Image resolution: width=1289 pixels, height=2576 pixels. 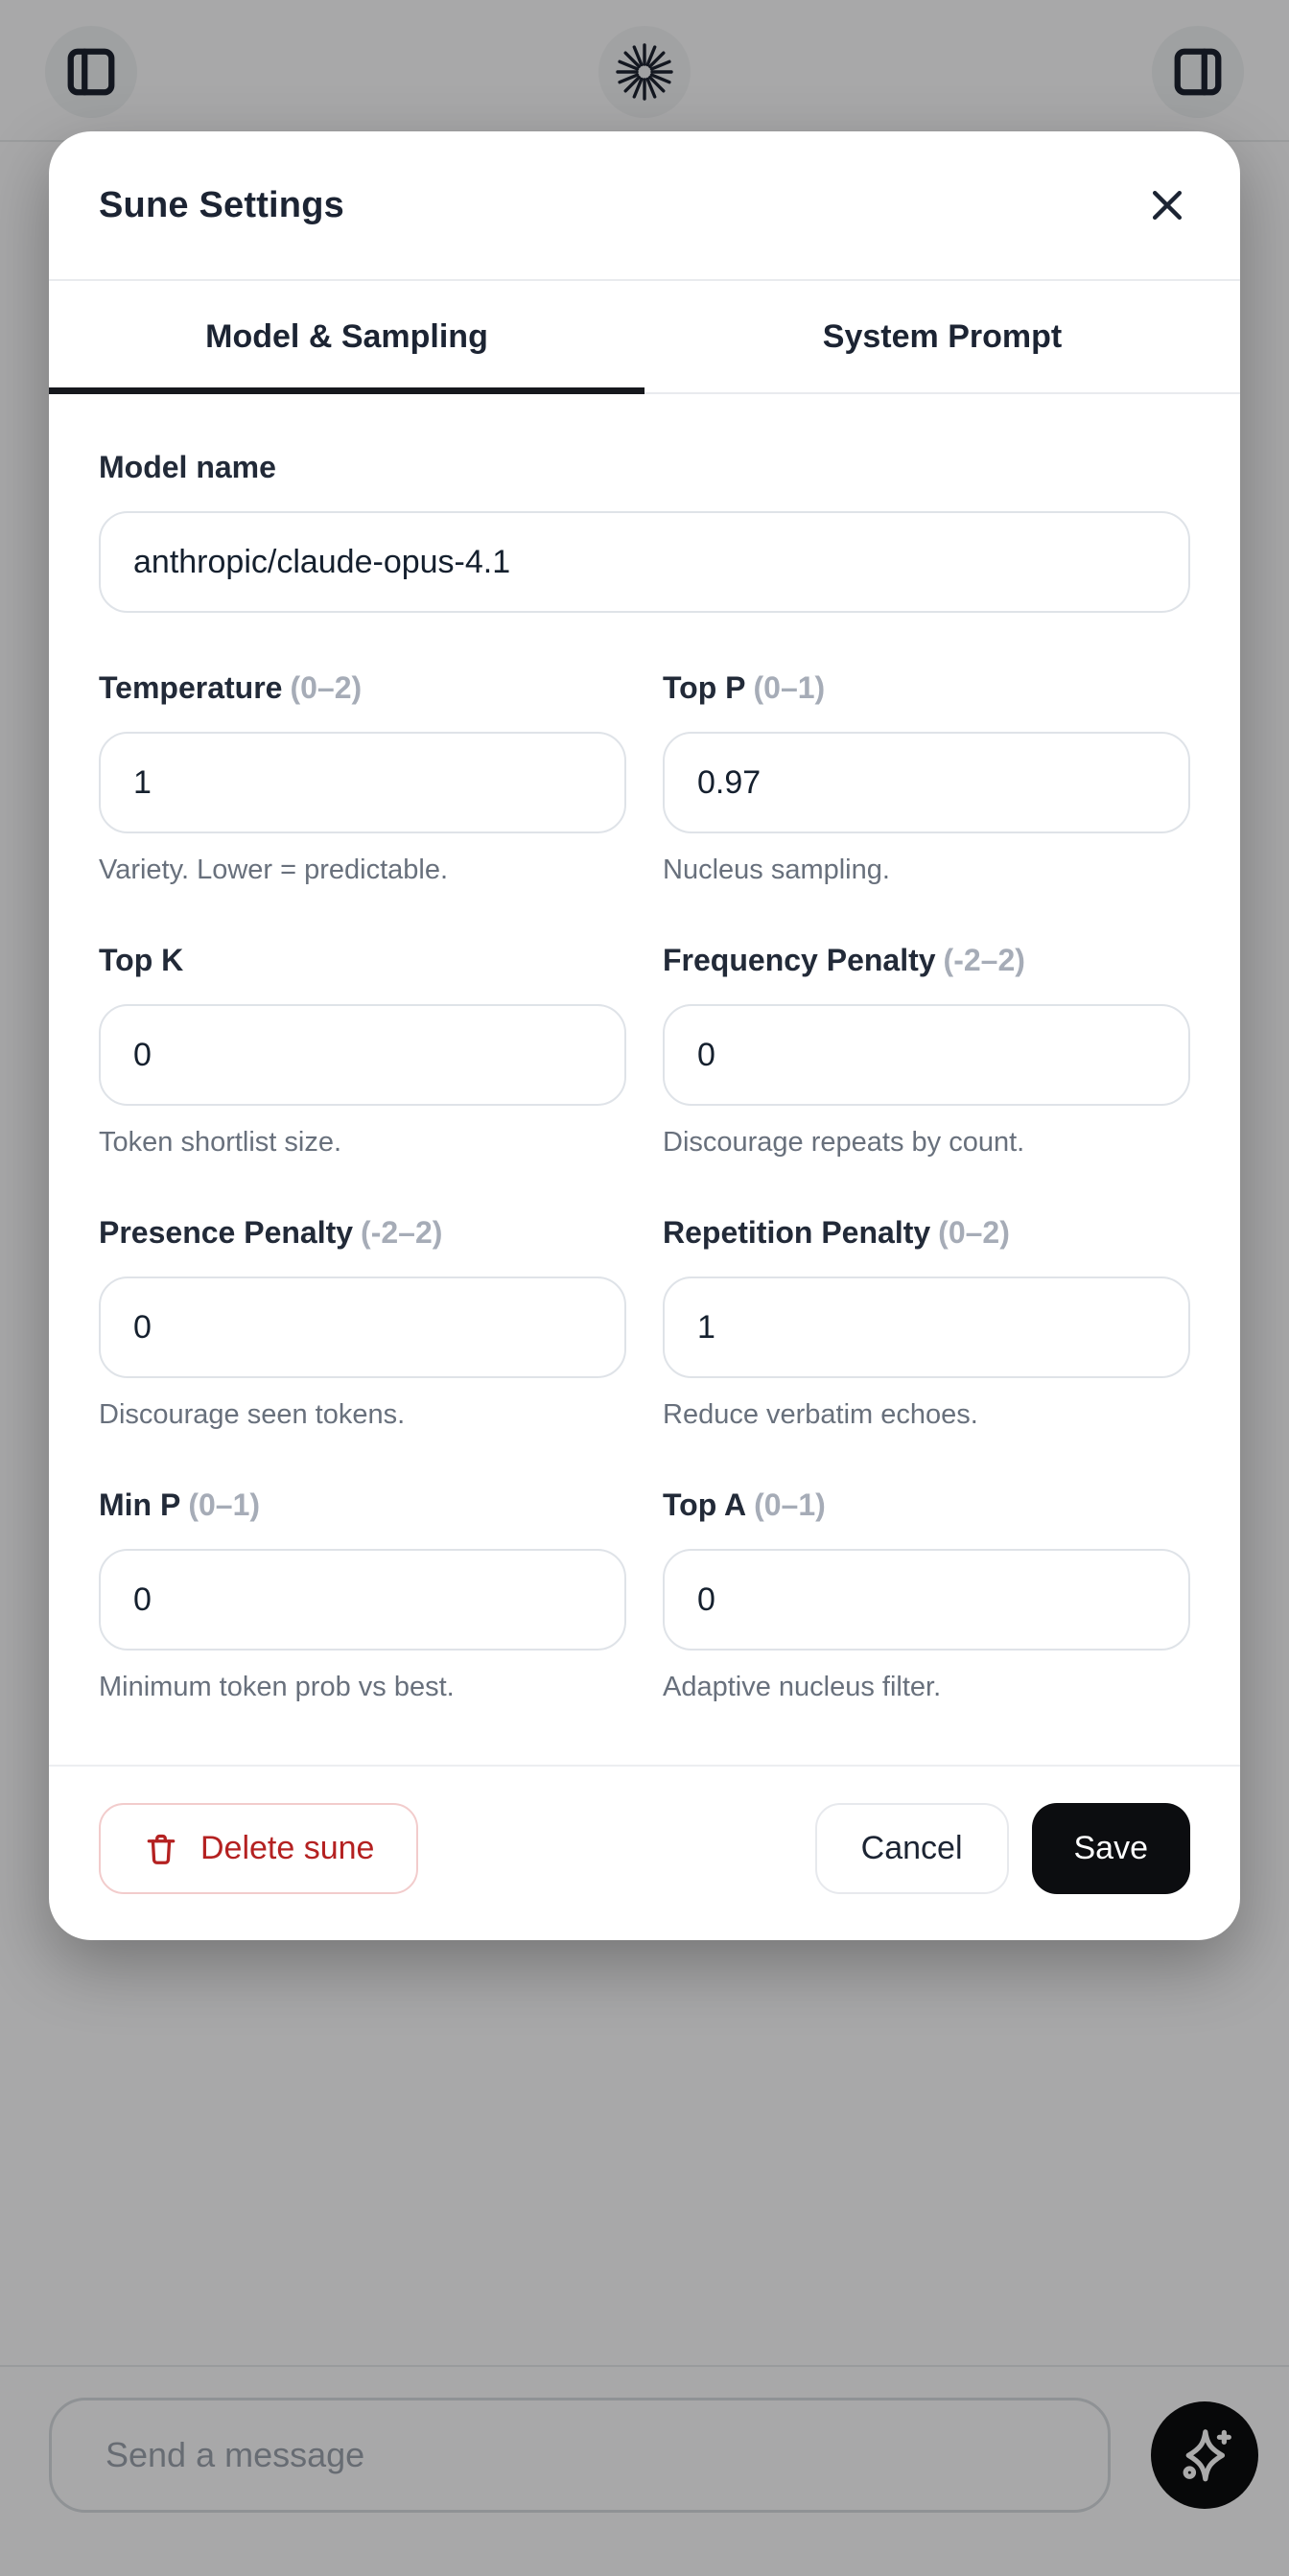 What do you see at coordinates (362, 1327) in the screenshot?
I see `presence-penalty-input` at bounding box center [362, 1327].